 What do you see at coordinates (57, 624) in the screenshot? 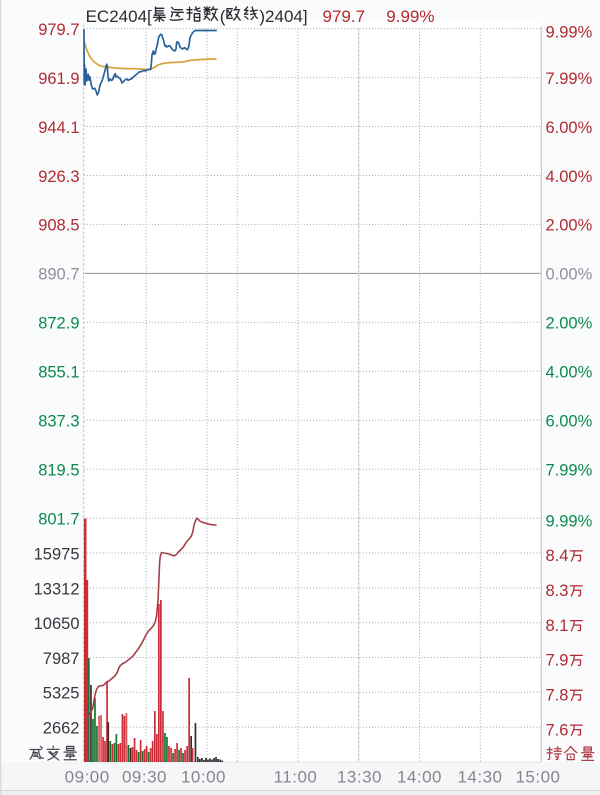
I see `svg-text: 10650` at bounding box center [57, 624].